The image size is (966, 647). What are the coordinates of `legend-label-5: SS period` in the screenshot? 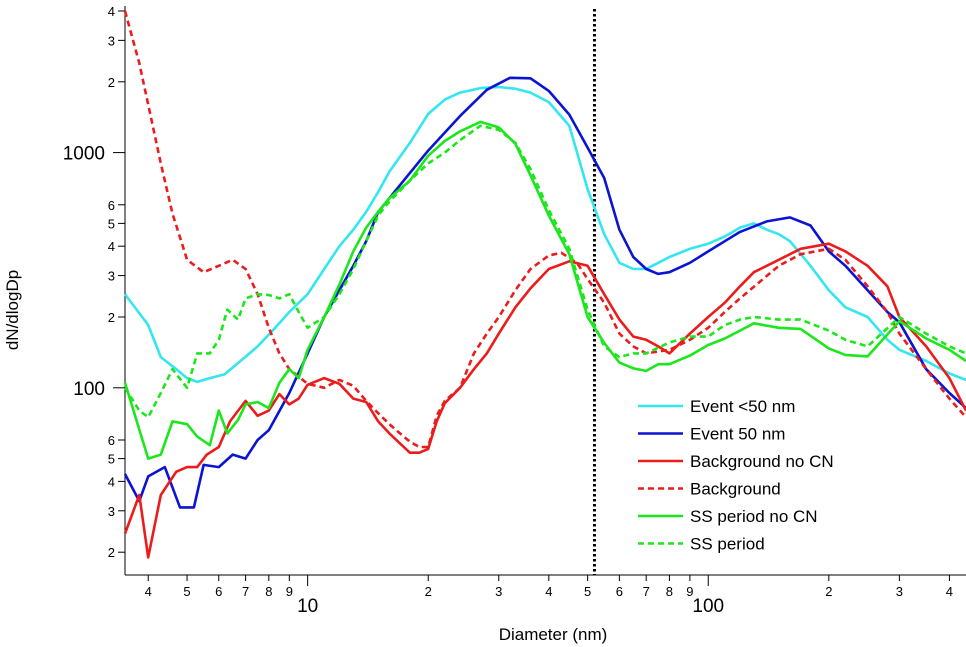 It's located at (727, 544).